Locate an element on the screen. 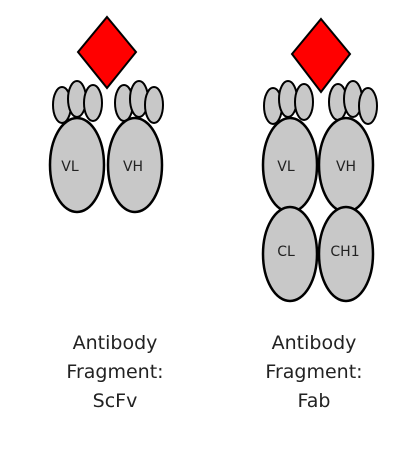 This screenshot has width=412, height=466. fab-cl-label: CL is located at coordinates (286, 252).